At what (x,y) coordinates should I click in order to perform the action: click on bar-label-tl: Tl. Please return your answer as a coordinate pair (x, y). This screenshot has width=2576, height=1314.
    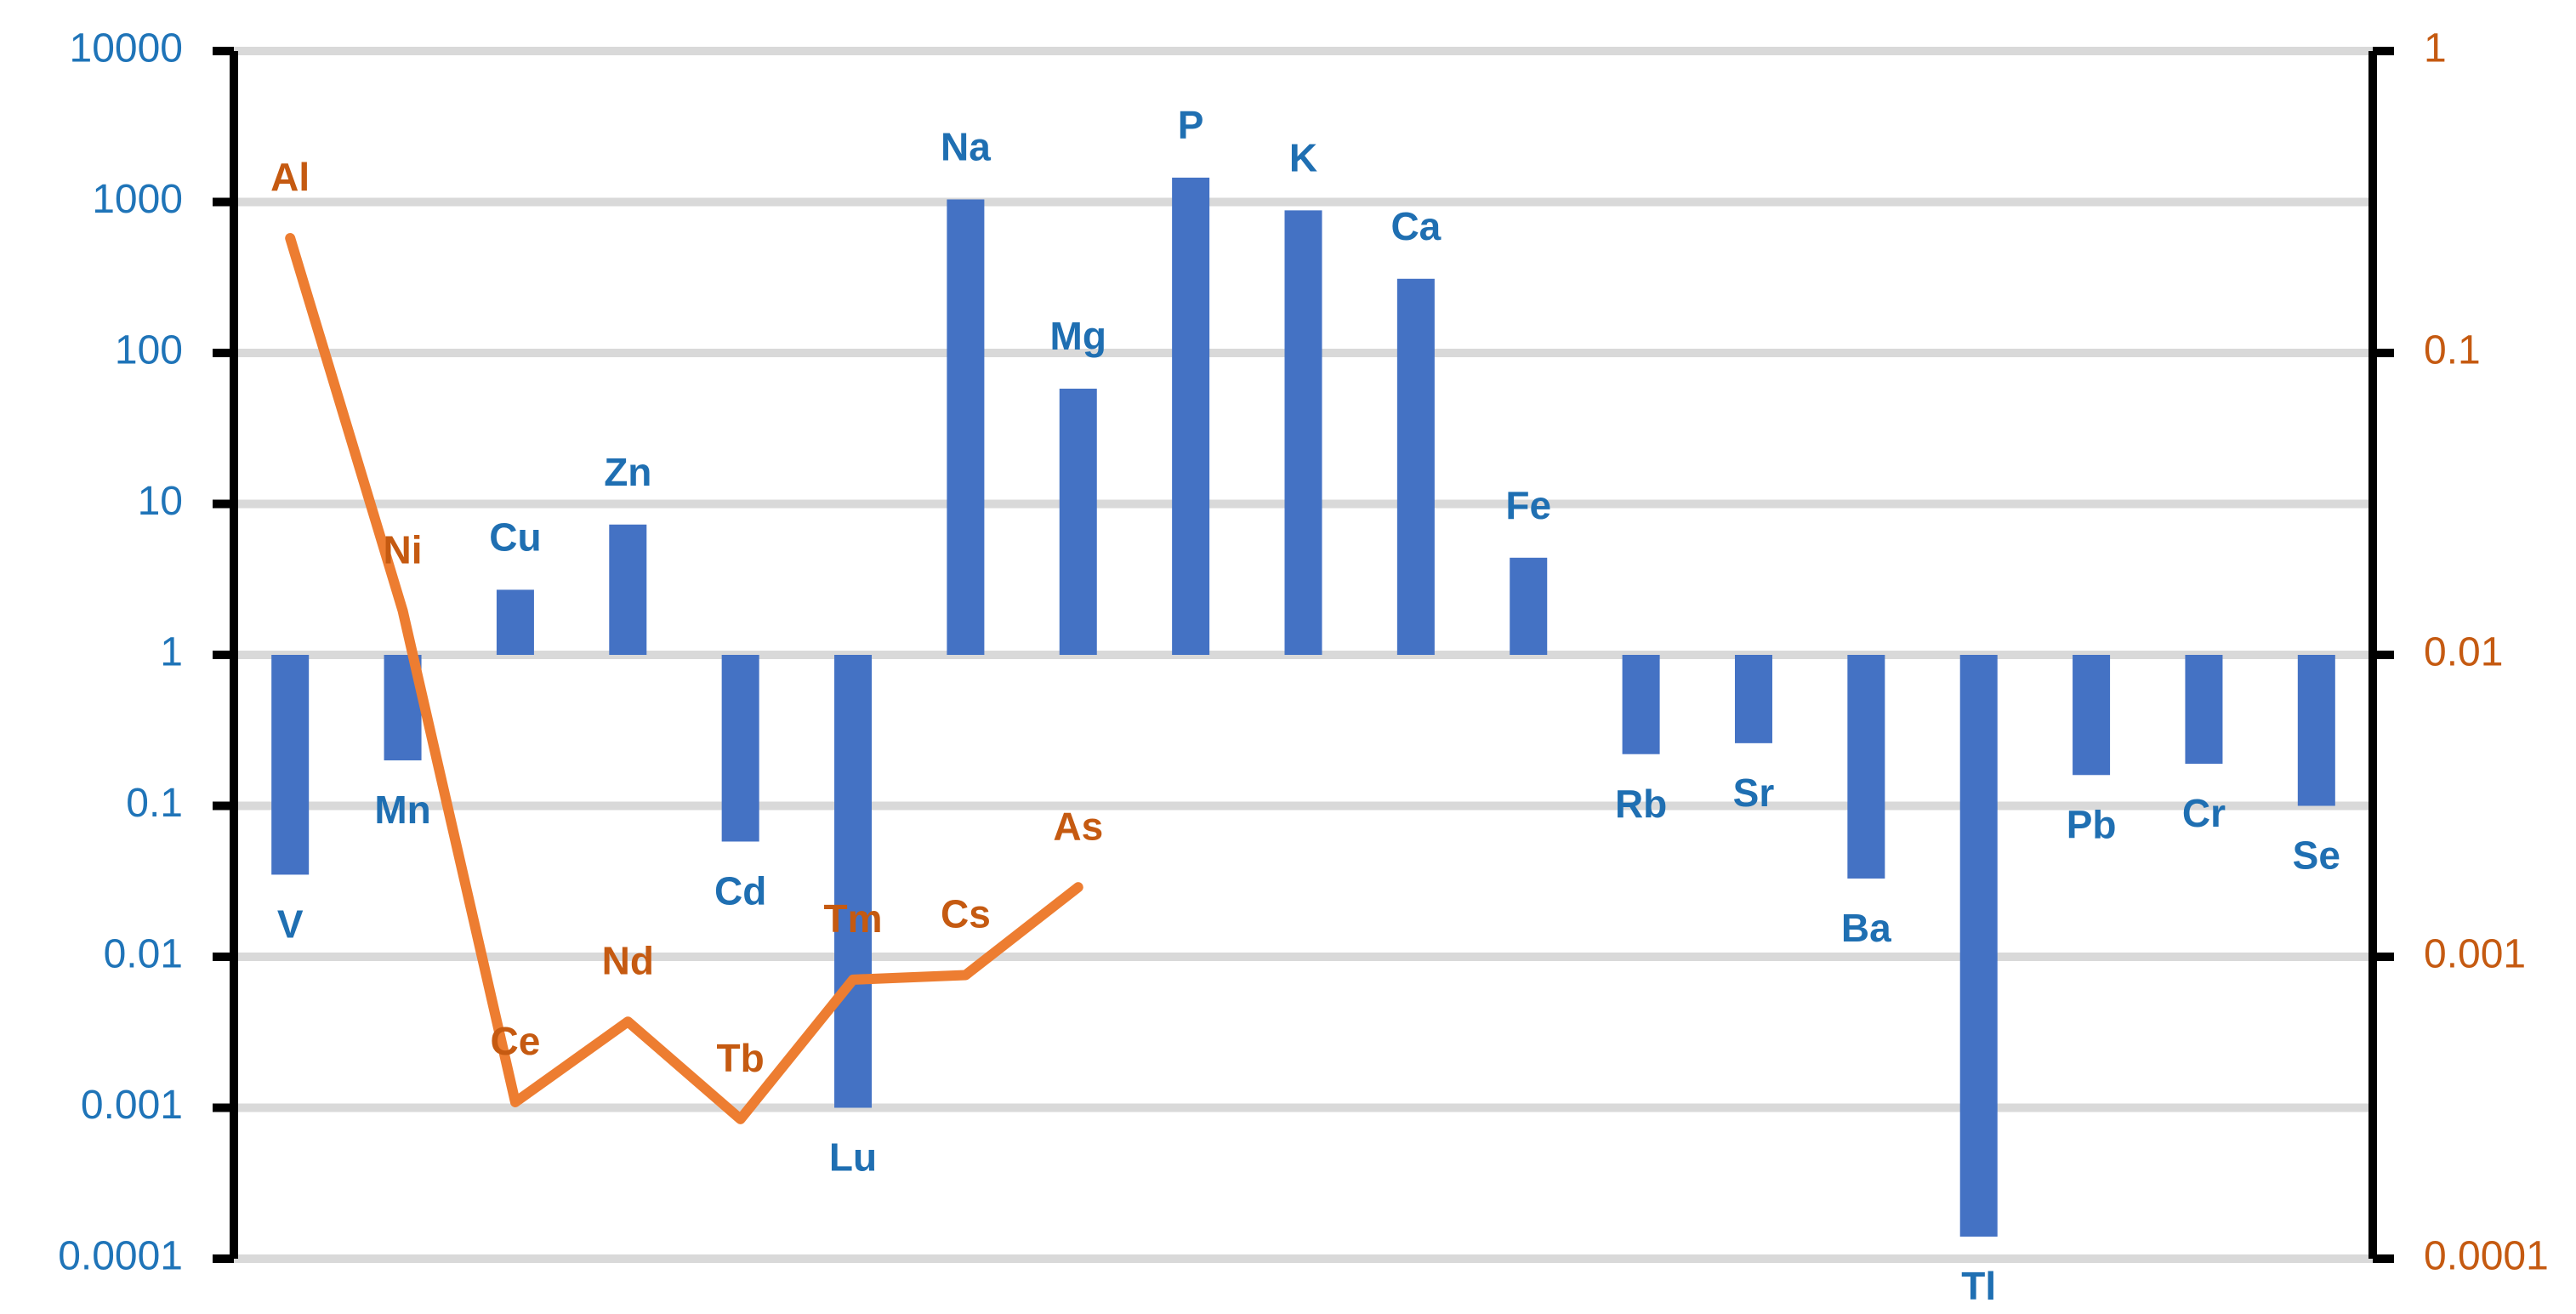
    Looking at the image, I should click on (1978, 1286).